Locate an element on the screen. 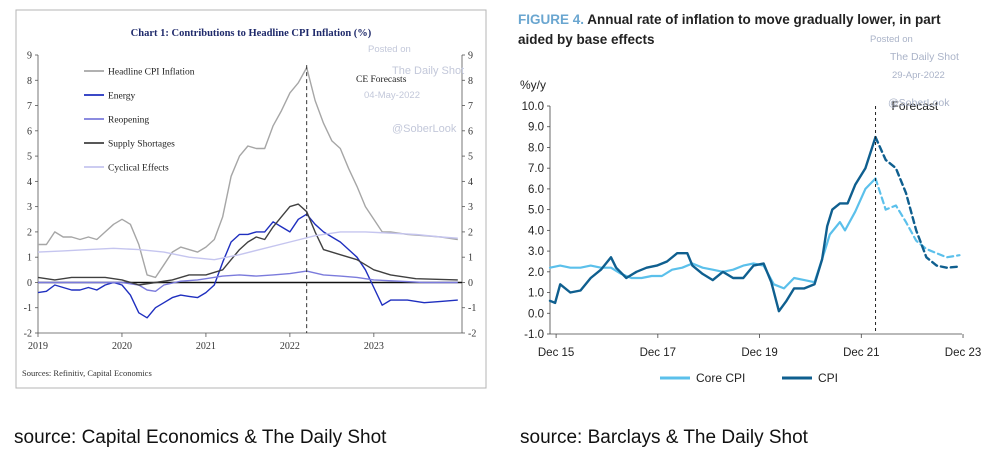 The height and width of the screenshot is (471, 1000). y-tick-label-left: -2 is located at coordinates (28, 334).